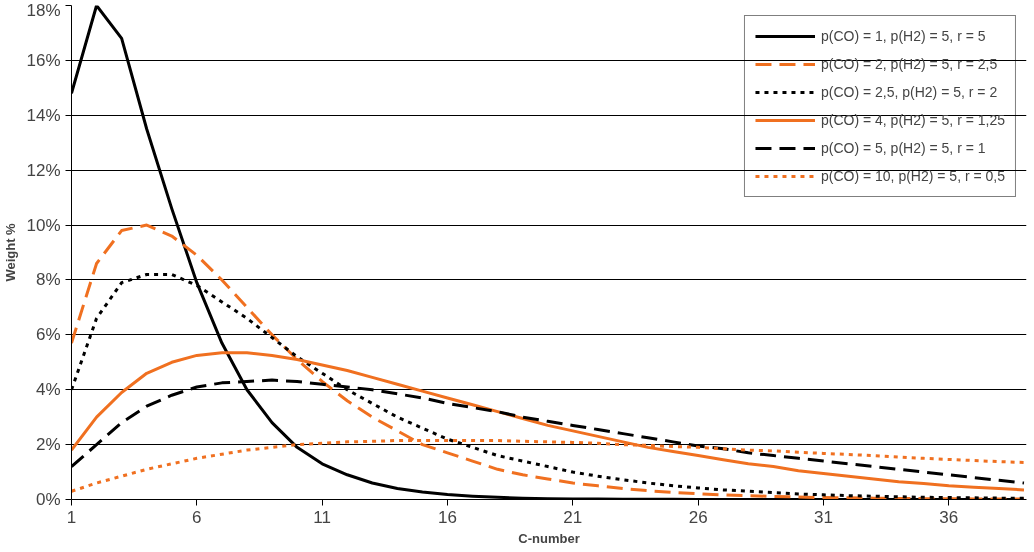  What do you see at coordinates (573, 517) in the screenshot?
I see `x-tick-label: 21` at bounding box center [573, 517].